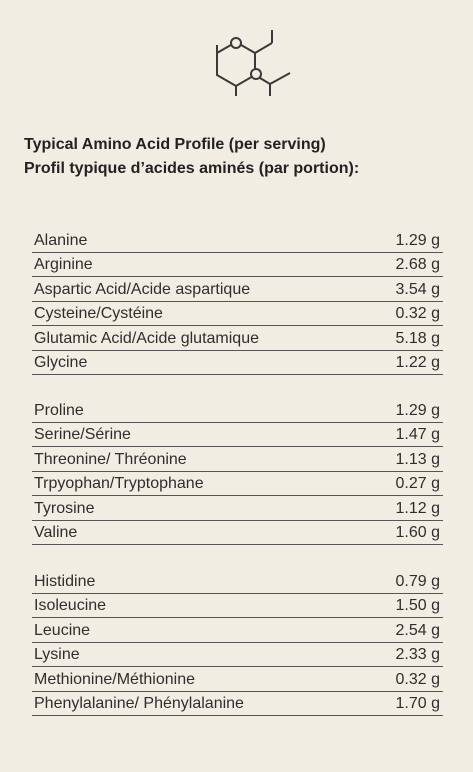 The height and width of the screenshot is (772, 473). What do you see at coordinates (237, 241) in the screenshot?
I see `table-row: Alanine 1.29 g` at bounding box center [237, 241].